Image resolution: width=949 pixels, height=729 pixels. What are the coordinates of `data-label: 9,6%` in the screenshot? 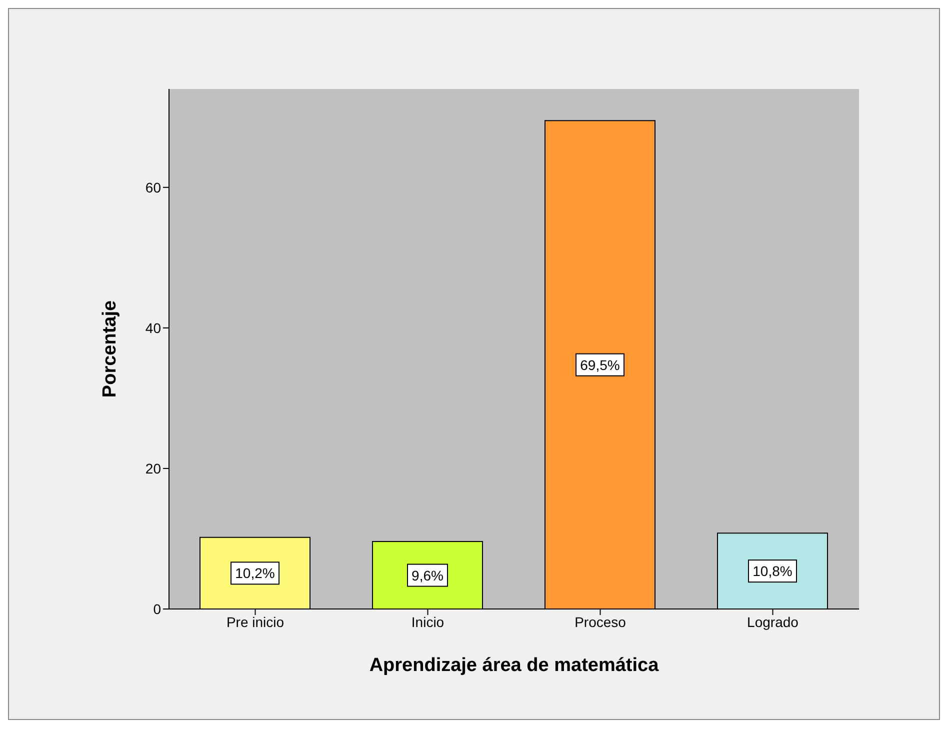 It's located at (428, 575).